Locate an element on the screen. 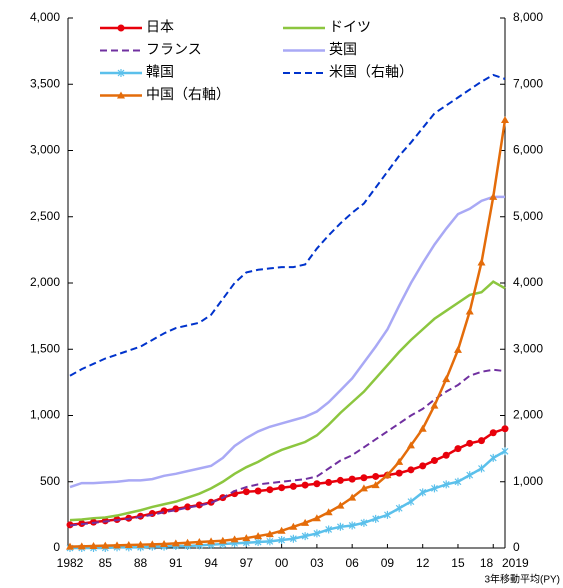  legend-label: 米国（右軸） is located at coordinates (371, 72).